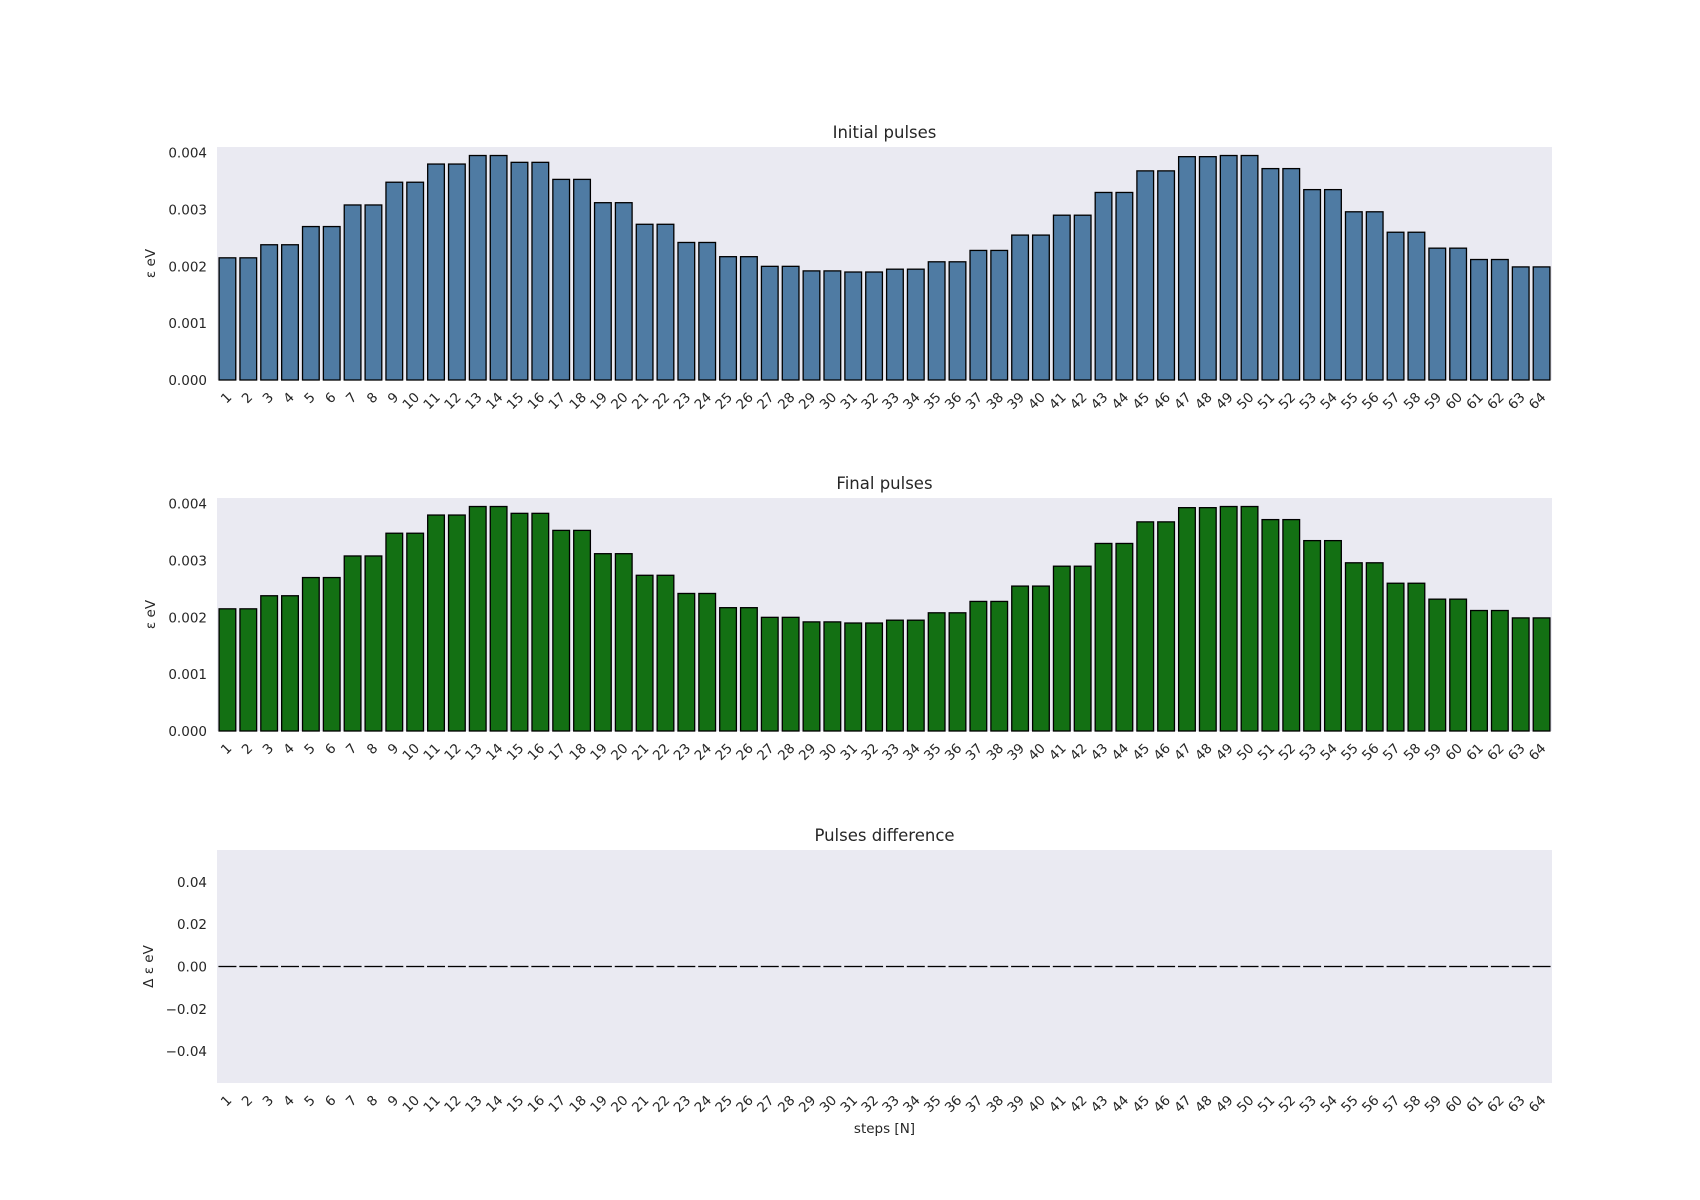 Image resolution: width=1700 pixels, height=1200 pixels. I want to click on ytick-label: 0.004, so click(187, 505).